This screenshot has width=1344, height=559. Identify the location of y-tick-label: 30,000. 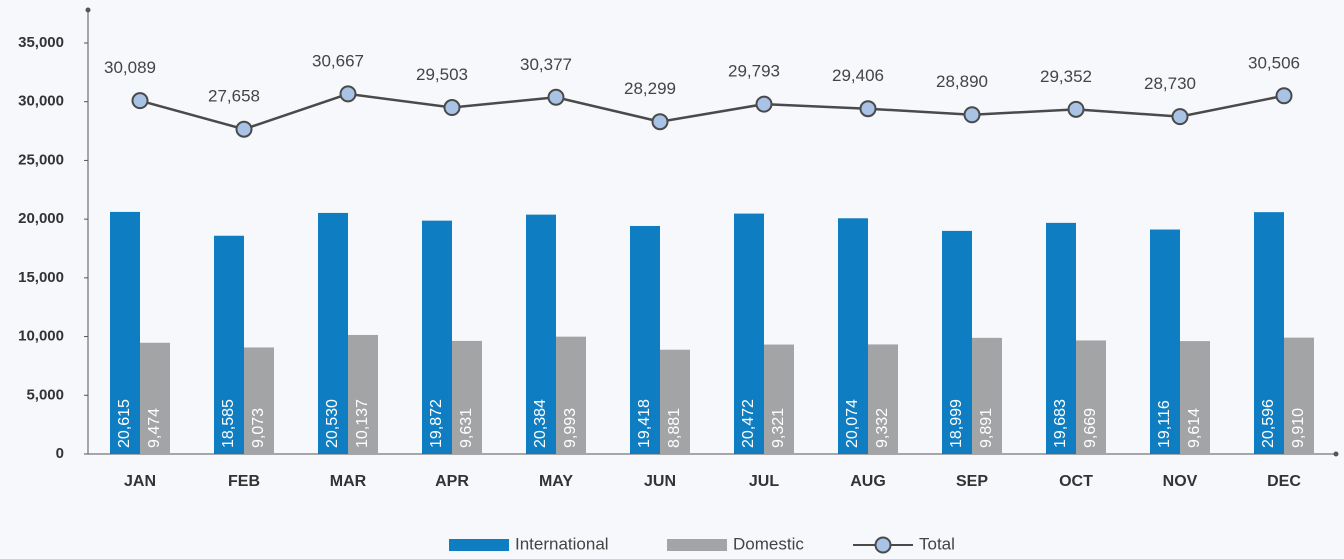
(41, 101).